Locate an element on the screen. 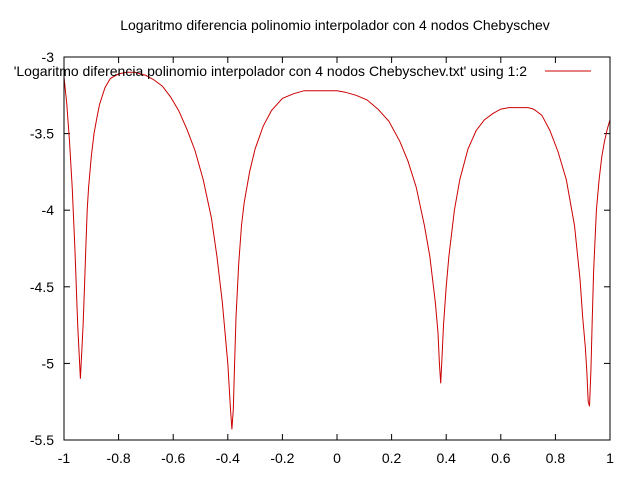 The image size is (640, 480). x-tick-label: 0.8 is located at coordinates (556, 458).